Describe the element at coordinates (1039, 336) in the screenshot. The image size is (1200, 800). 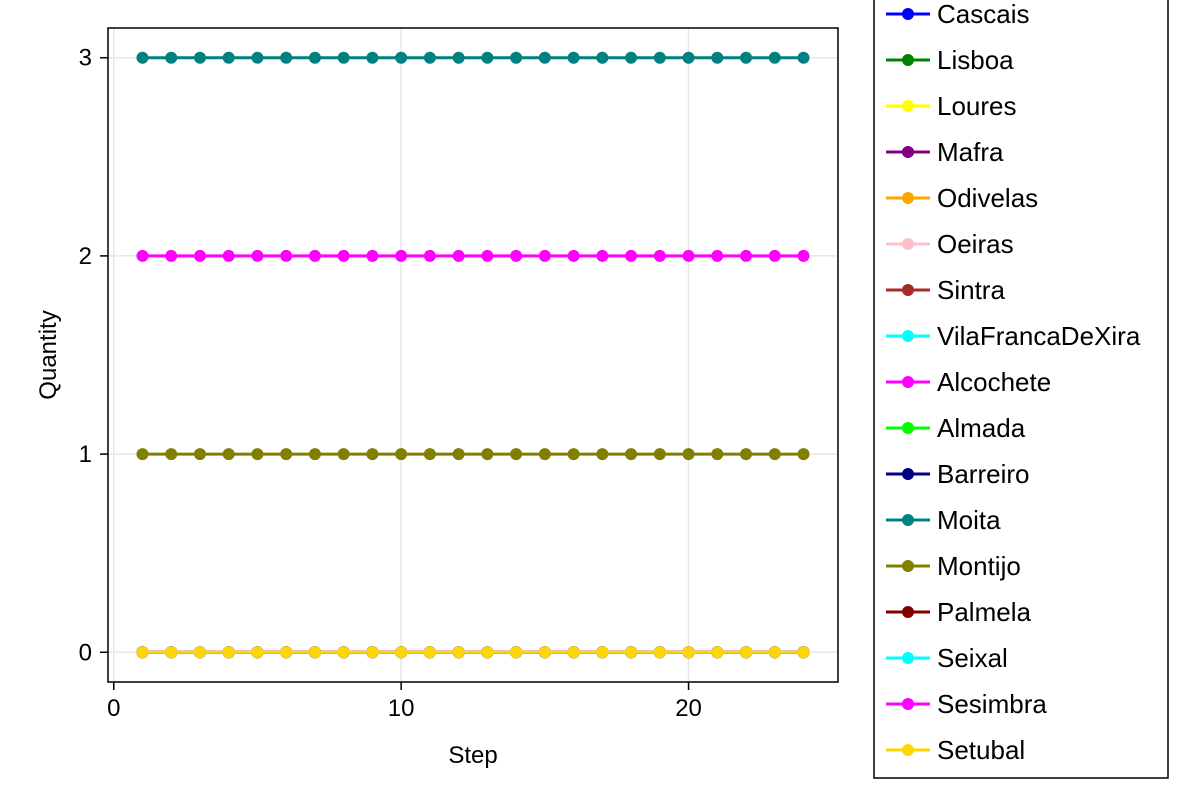
I see `legend-label: VilaFrancaDeXira` at that location.